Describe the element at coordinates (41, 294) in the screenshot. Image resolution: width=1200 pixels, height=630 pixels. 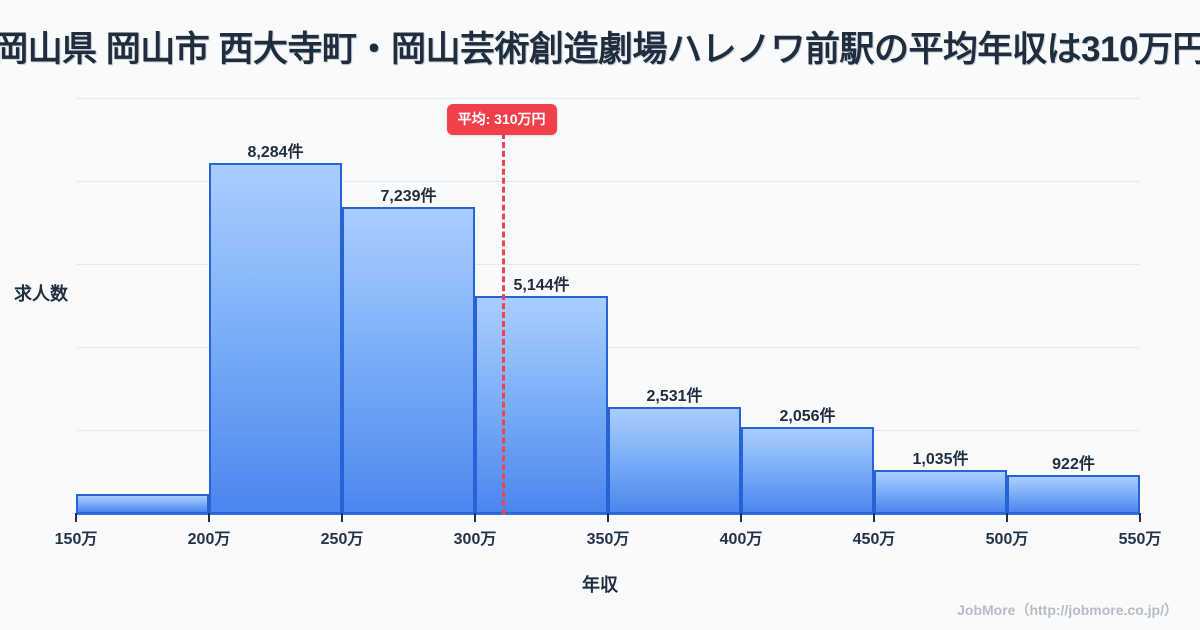
I see `y-axis-title: 求人数` at that location.